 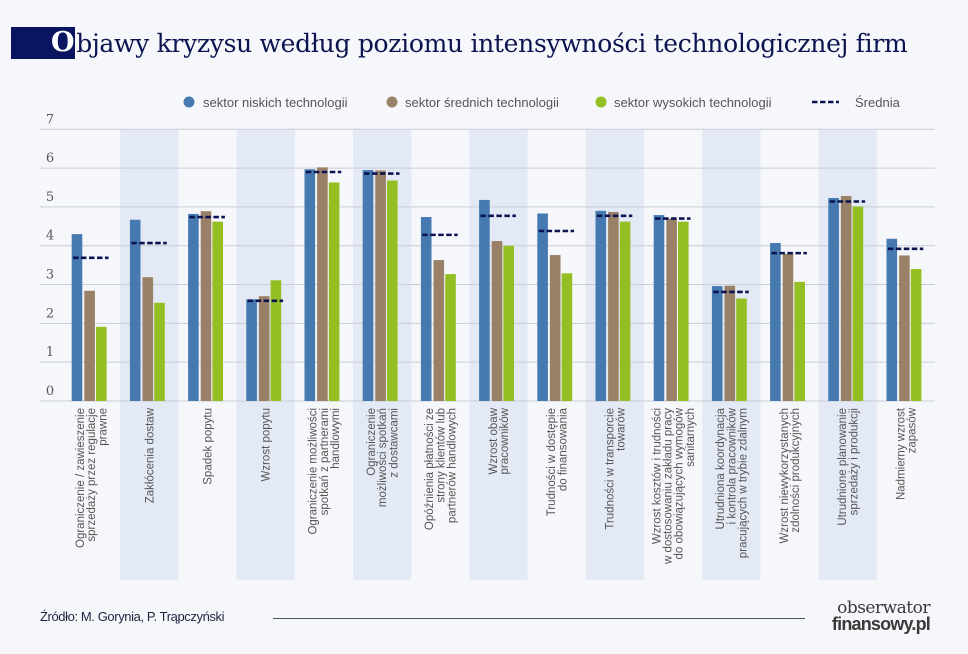 What do you see at coordinates (209, 446) in the screenshot?
I see `x-category-label: Spadek popytu` at bounding box center [209, 446].